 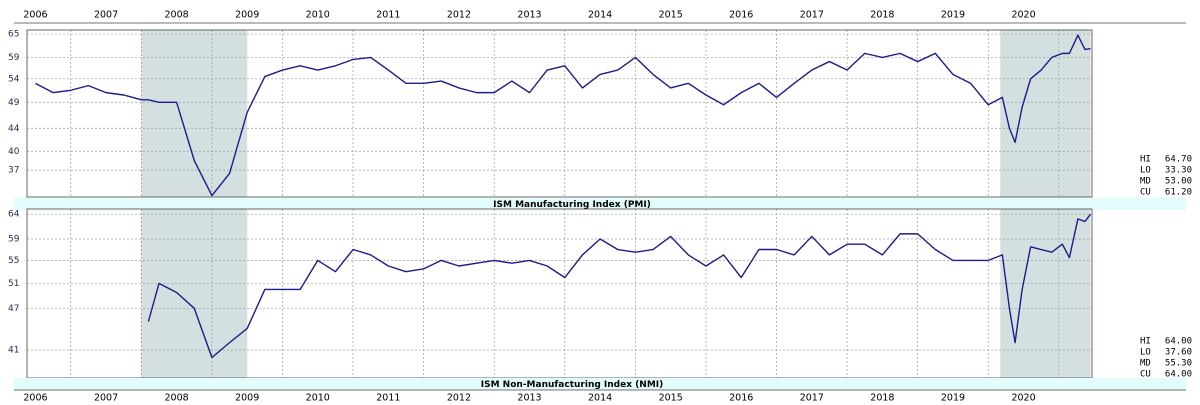 I want to click on stat-value: 61.20, so click(x=1178, y=193).